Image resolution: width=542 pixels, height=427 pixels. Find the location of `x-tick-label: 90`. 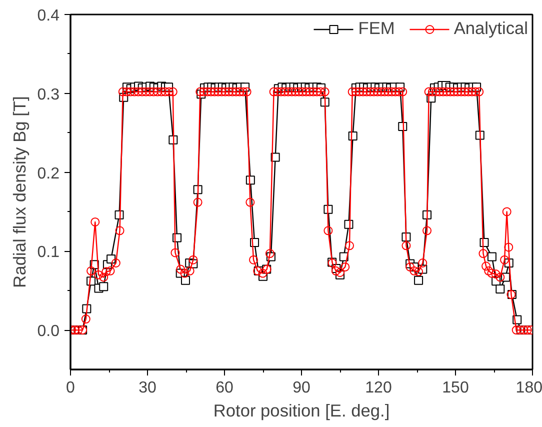

x-tick-label: 90 is located at coordinates (301, 388).